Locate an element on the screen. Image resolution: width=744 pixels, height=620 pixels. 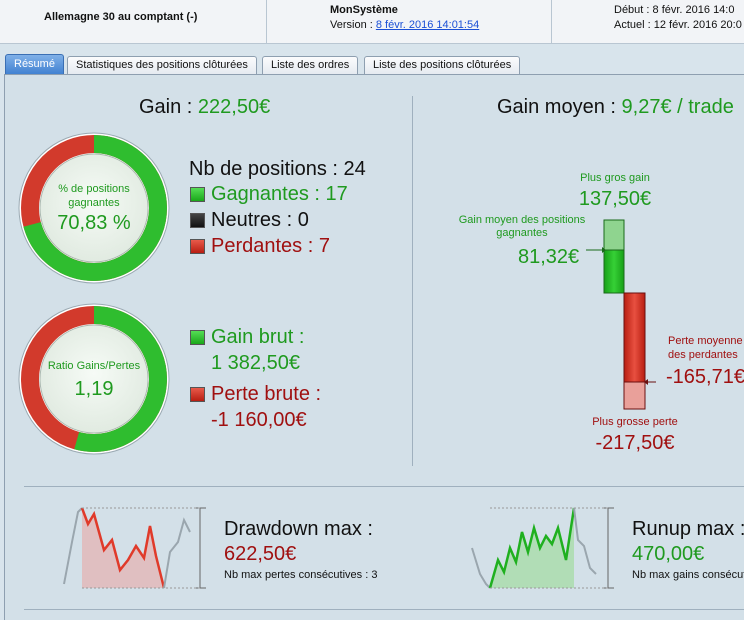
donut-gain-arc is located at coordinates (94, 379).